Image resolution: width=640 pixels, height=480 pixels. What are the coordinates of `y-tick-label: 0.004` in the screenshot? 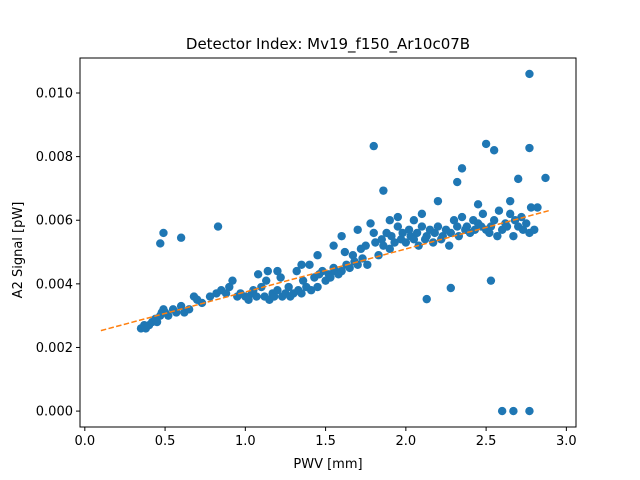 It's located at (54, 284).